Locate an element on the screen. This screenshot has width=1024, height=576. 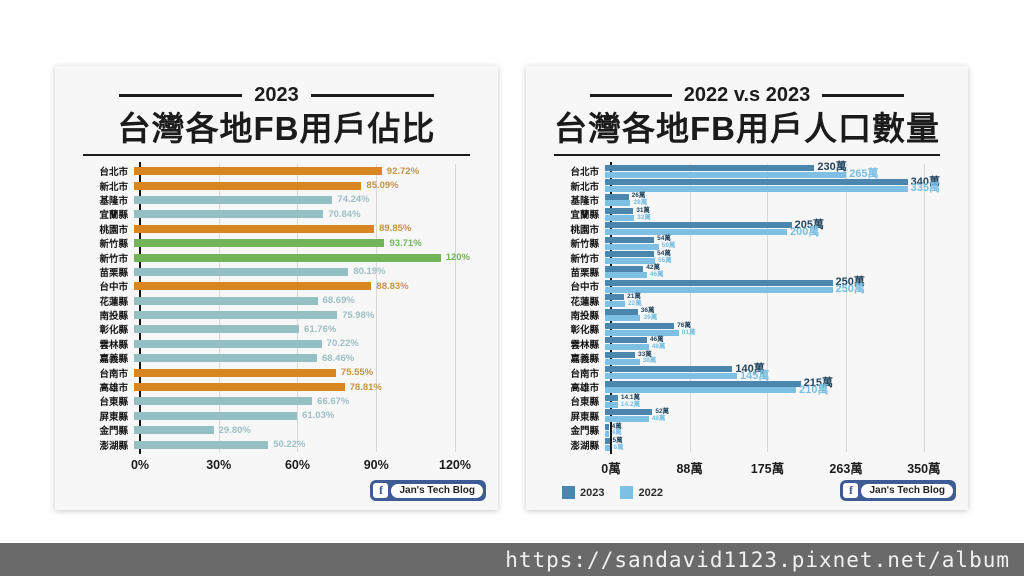
bar-line: 78.81% is located at coordinates (302, 387).